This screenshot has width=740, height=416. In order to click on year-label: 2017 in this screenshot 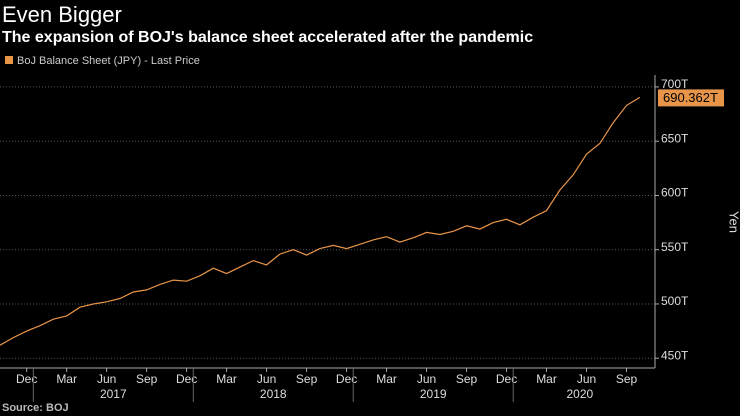, I will do `click(113, 394)`.